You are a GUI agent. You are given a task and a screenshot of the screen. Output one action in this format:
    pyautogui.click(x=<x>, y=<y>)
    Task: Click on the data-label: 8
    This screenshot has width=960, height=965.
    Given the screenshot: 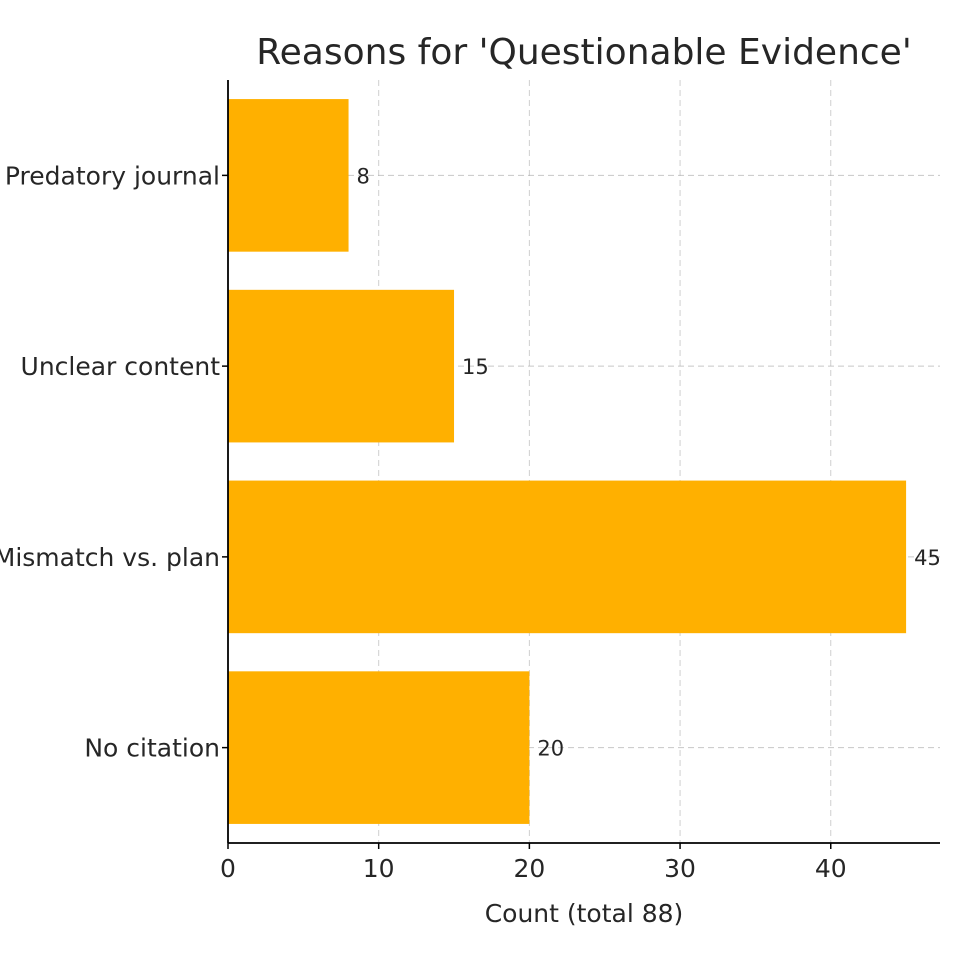 What is the action you would take?
    pyautogui.click(x=363, y=176)
    